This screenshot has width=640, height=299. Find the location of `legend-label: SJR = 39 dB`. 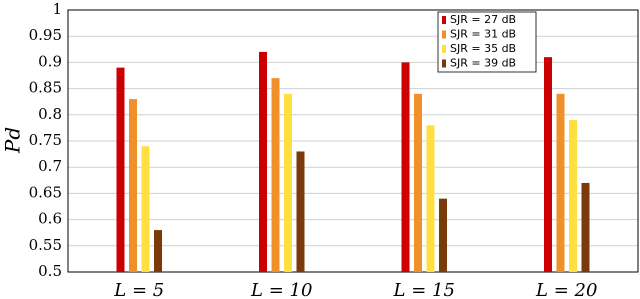

legend-label: SJR = 39 dB is located at coordinates (483, 63).